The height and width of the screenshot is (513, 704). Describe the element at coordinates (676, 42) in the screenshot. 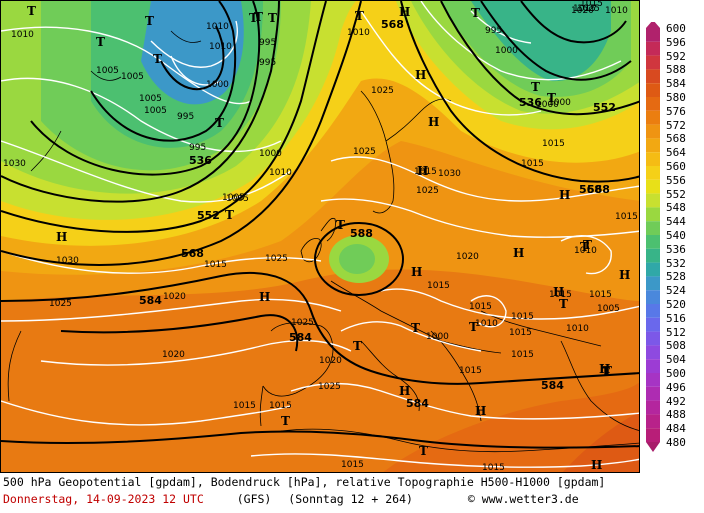

I see `legend-label: 596` at that location.